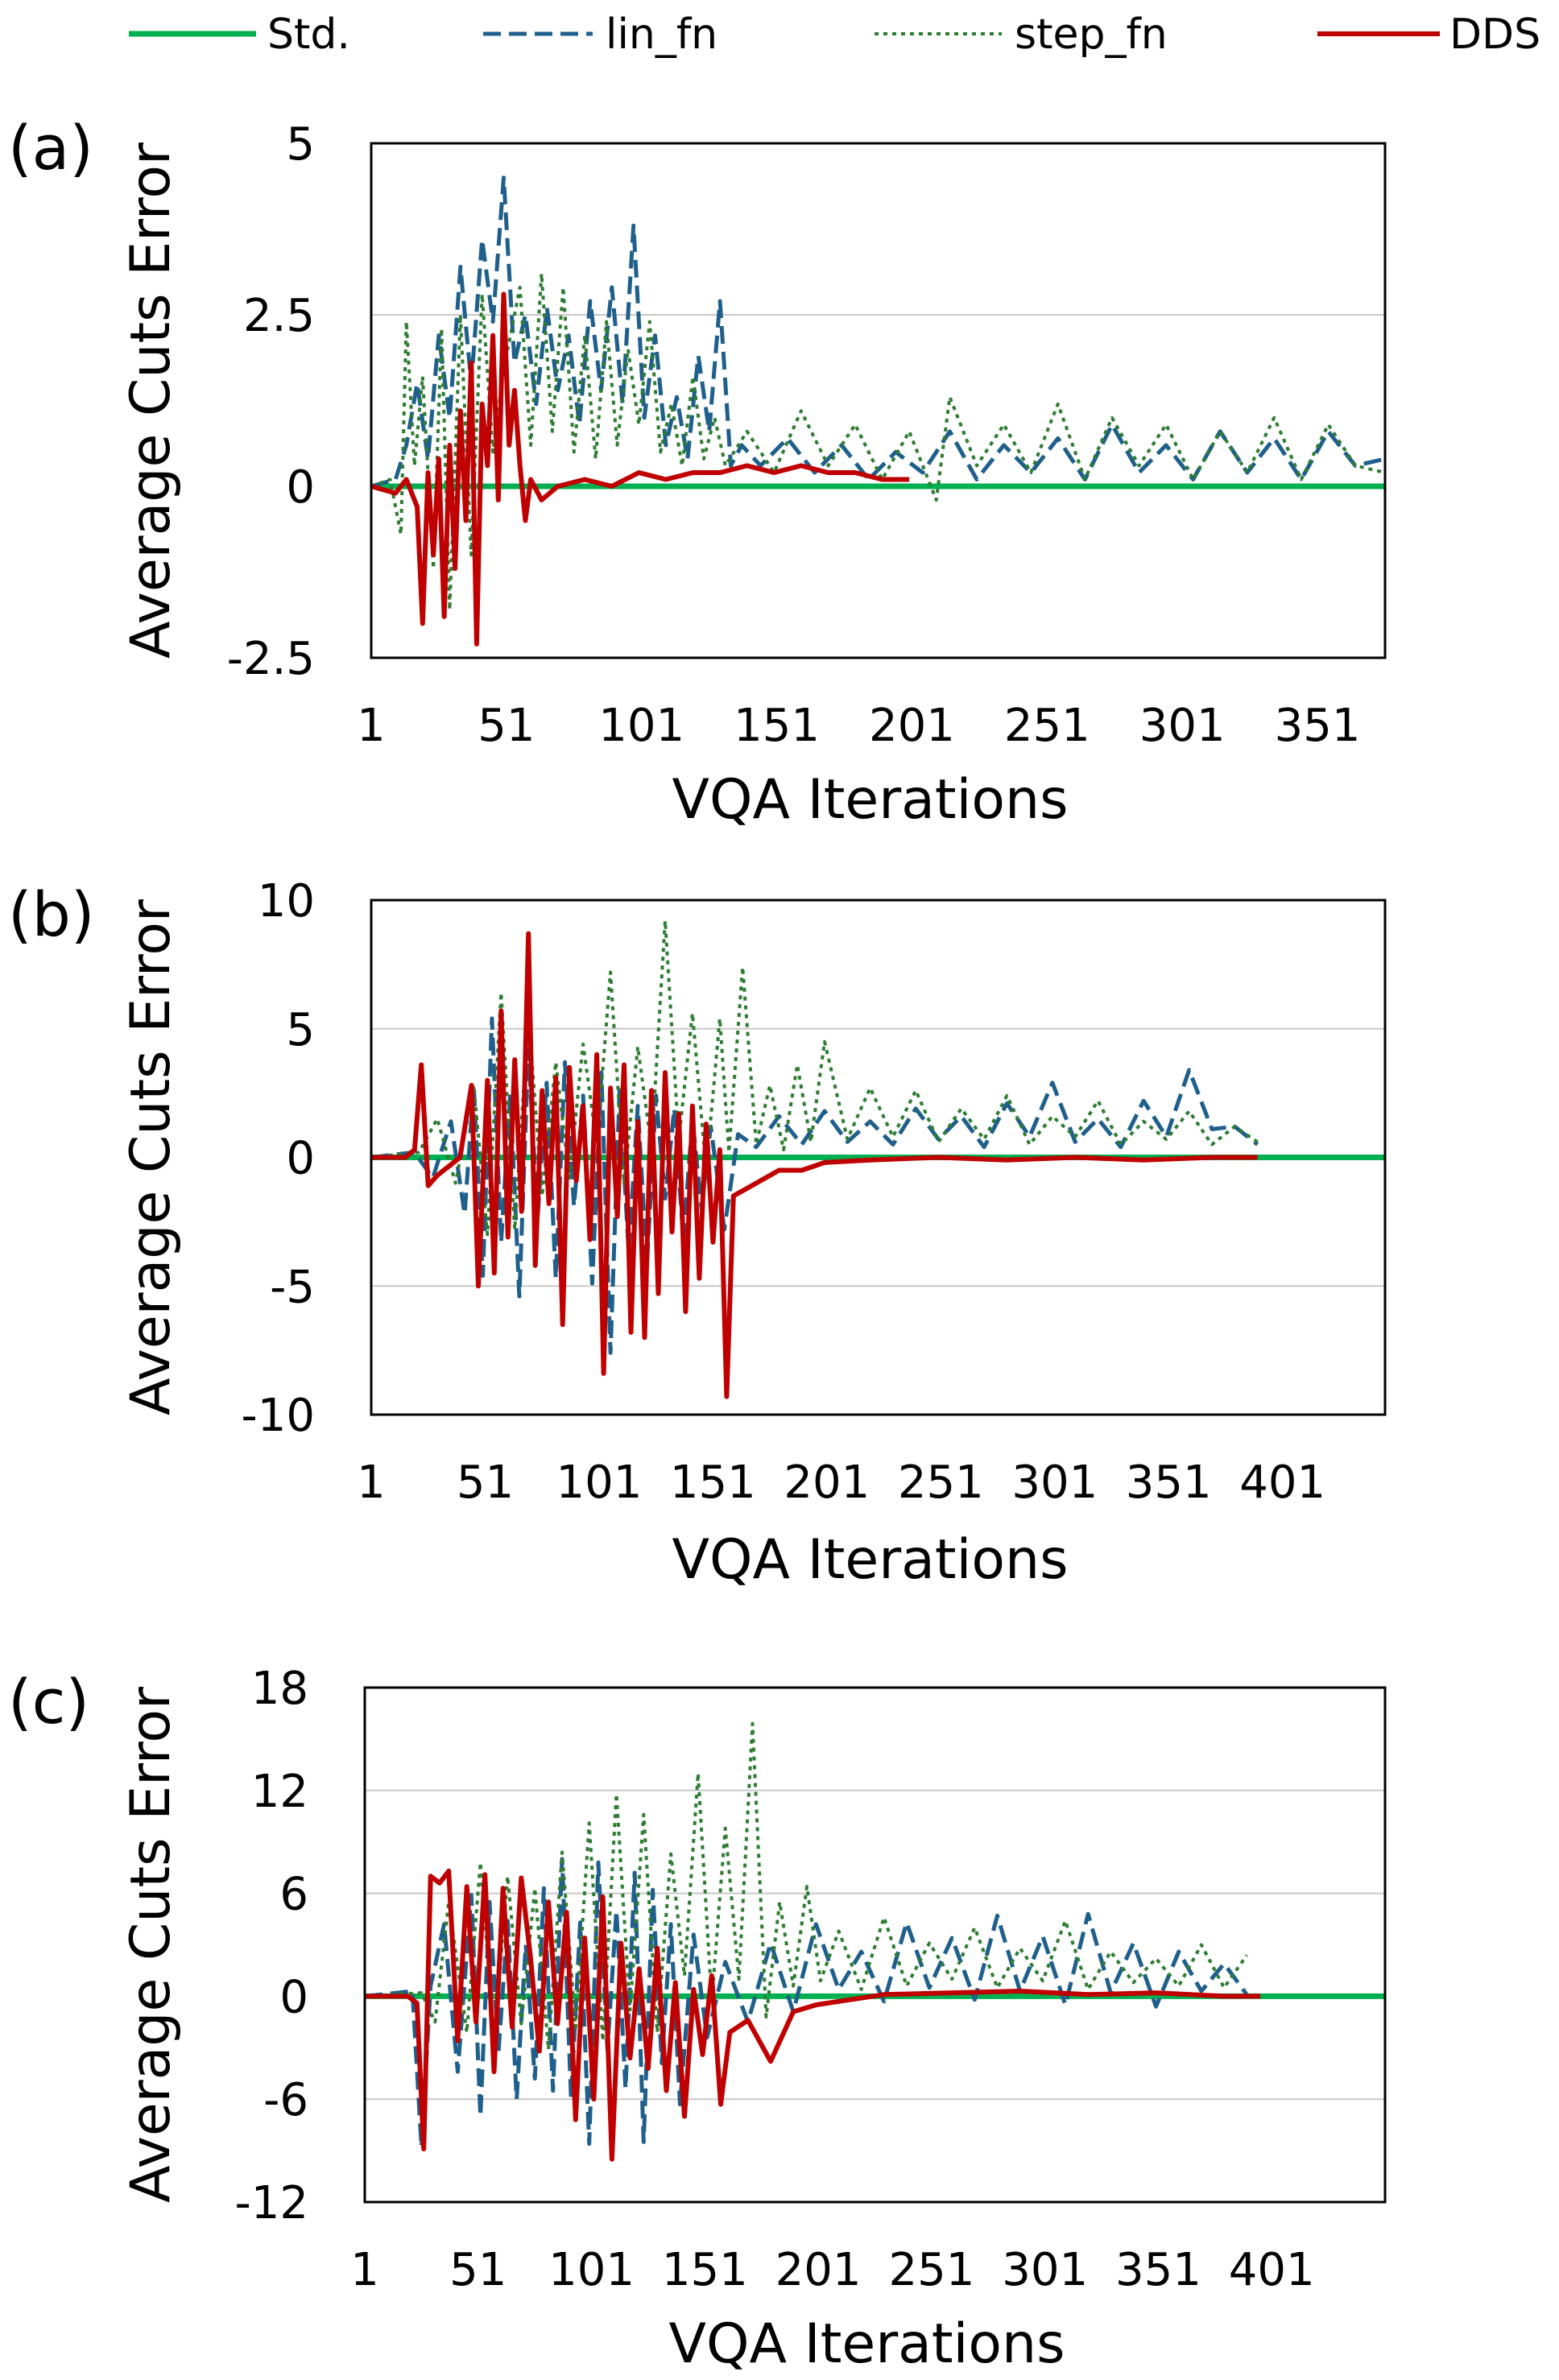 The width and height of the screenshot is (1559, 2380). I want to click on legend-label-lin-fn: lin_fn, so click(661, 34).